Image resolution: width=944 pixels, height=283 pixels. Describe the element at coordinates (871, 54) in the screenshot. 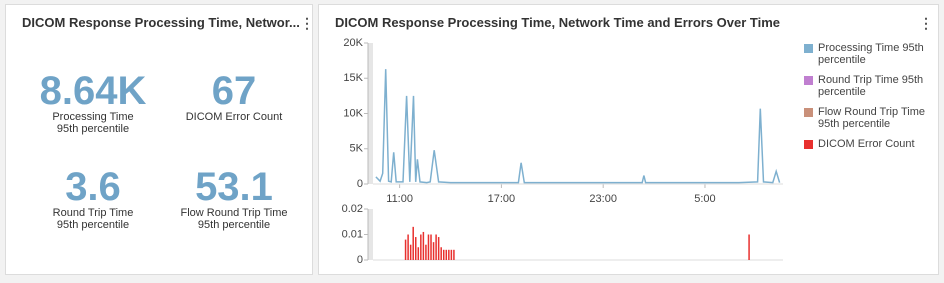

I see `legend-label: Processing Time 95th percentile` at that location.